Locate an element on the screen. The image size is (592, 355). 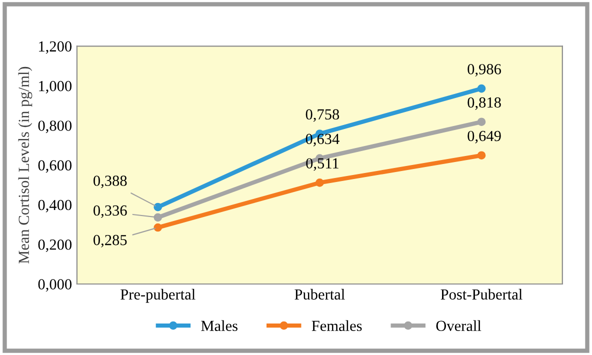
y-tick-label: 0,000 is located at coordinates (55, 285).